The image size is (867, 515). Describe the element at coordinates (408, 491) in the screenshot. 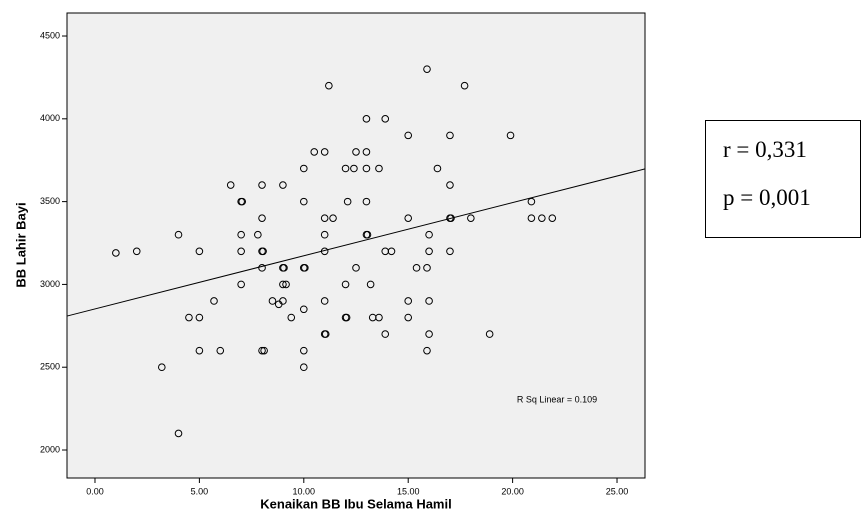

I see `x-tick-label: 15.00` at that location.